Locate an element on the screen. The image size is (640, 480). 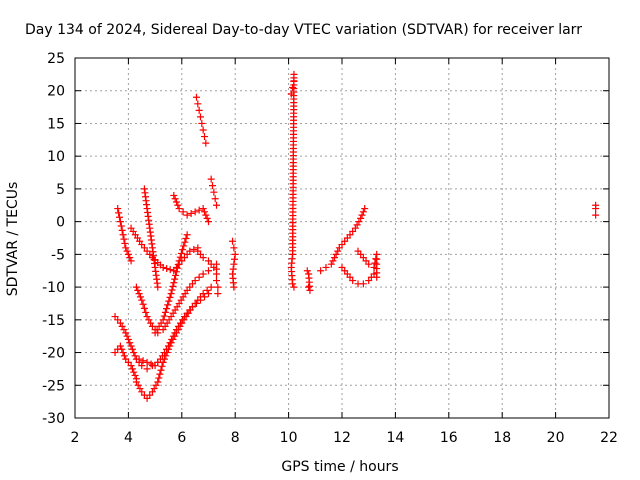
x-tick-label: 18 is located at coordinates (502, 438).